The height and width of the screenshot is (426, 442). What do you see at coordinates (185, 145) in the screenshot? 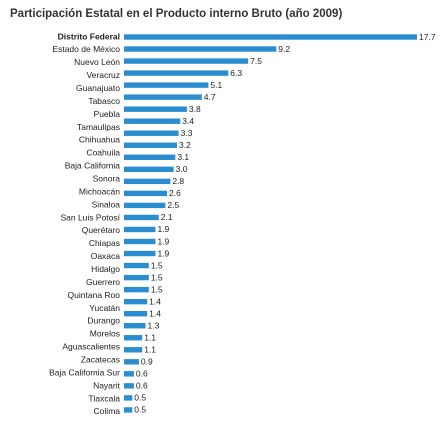
I see `value-label: 3.2` at bounding box center [185, 145].